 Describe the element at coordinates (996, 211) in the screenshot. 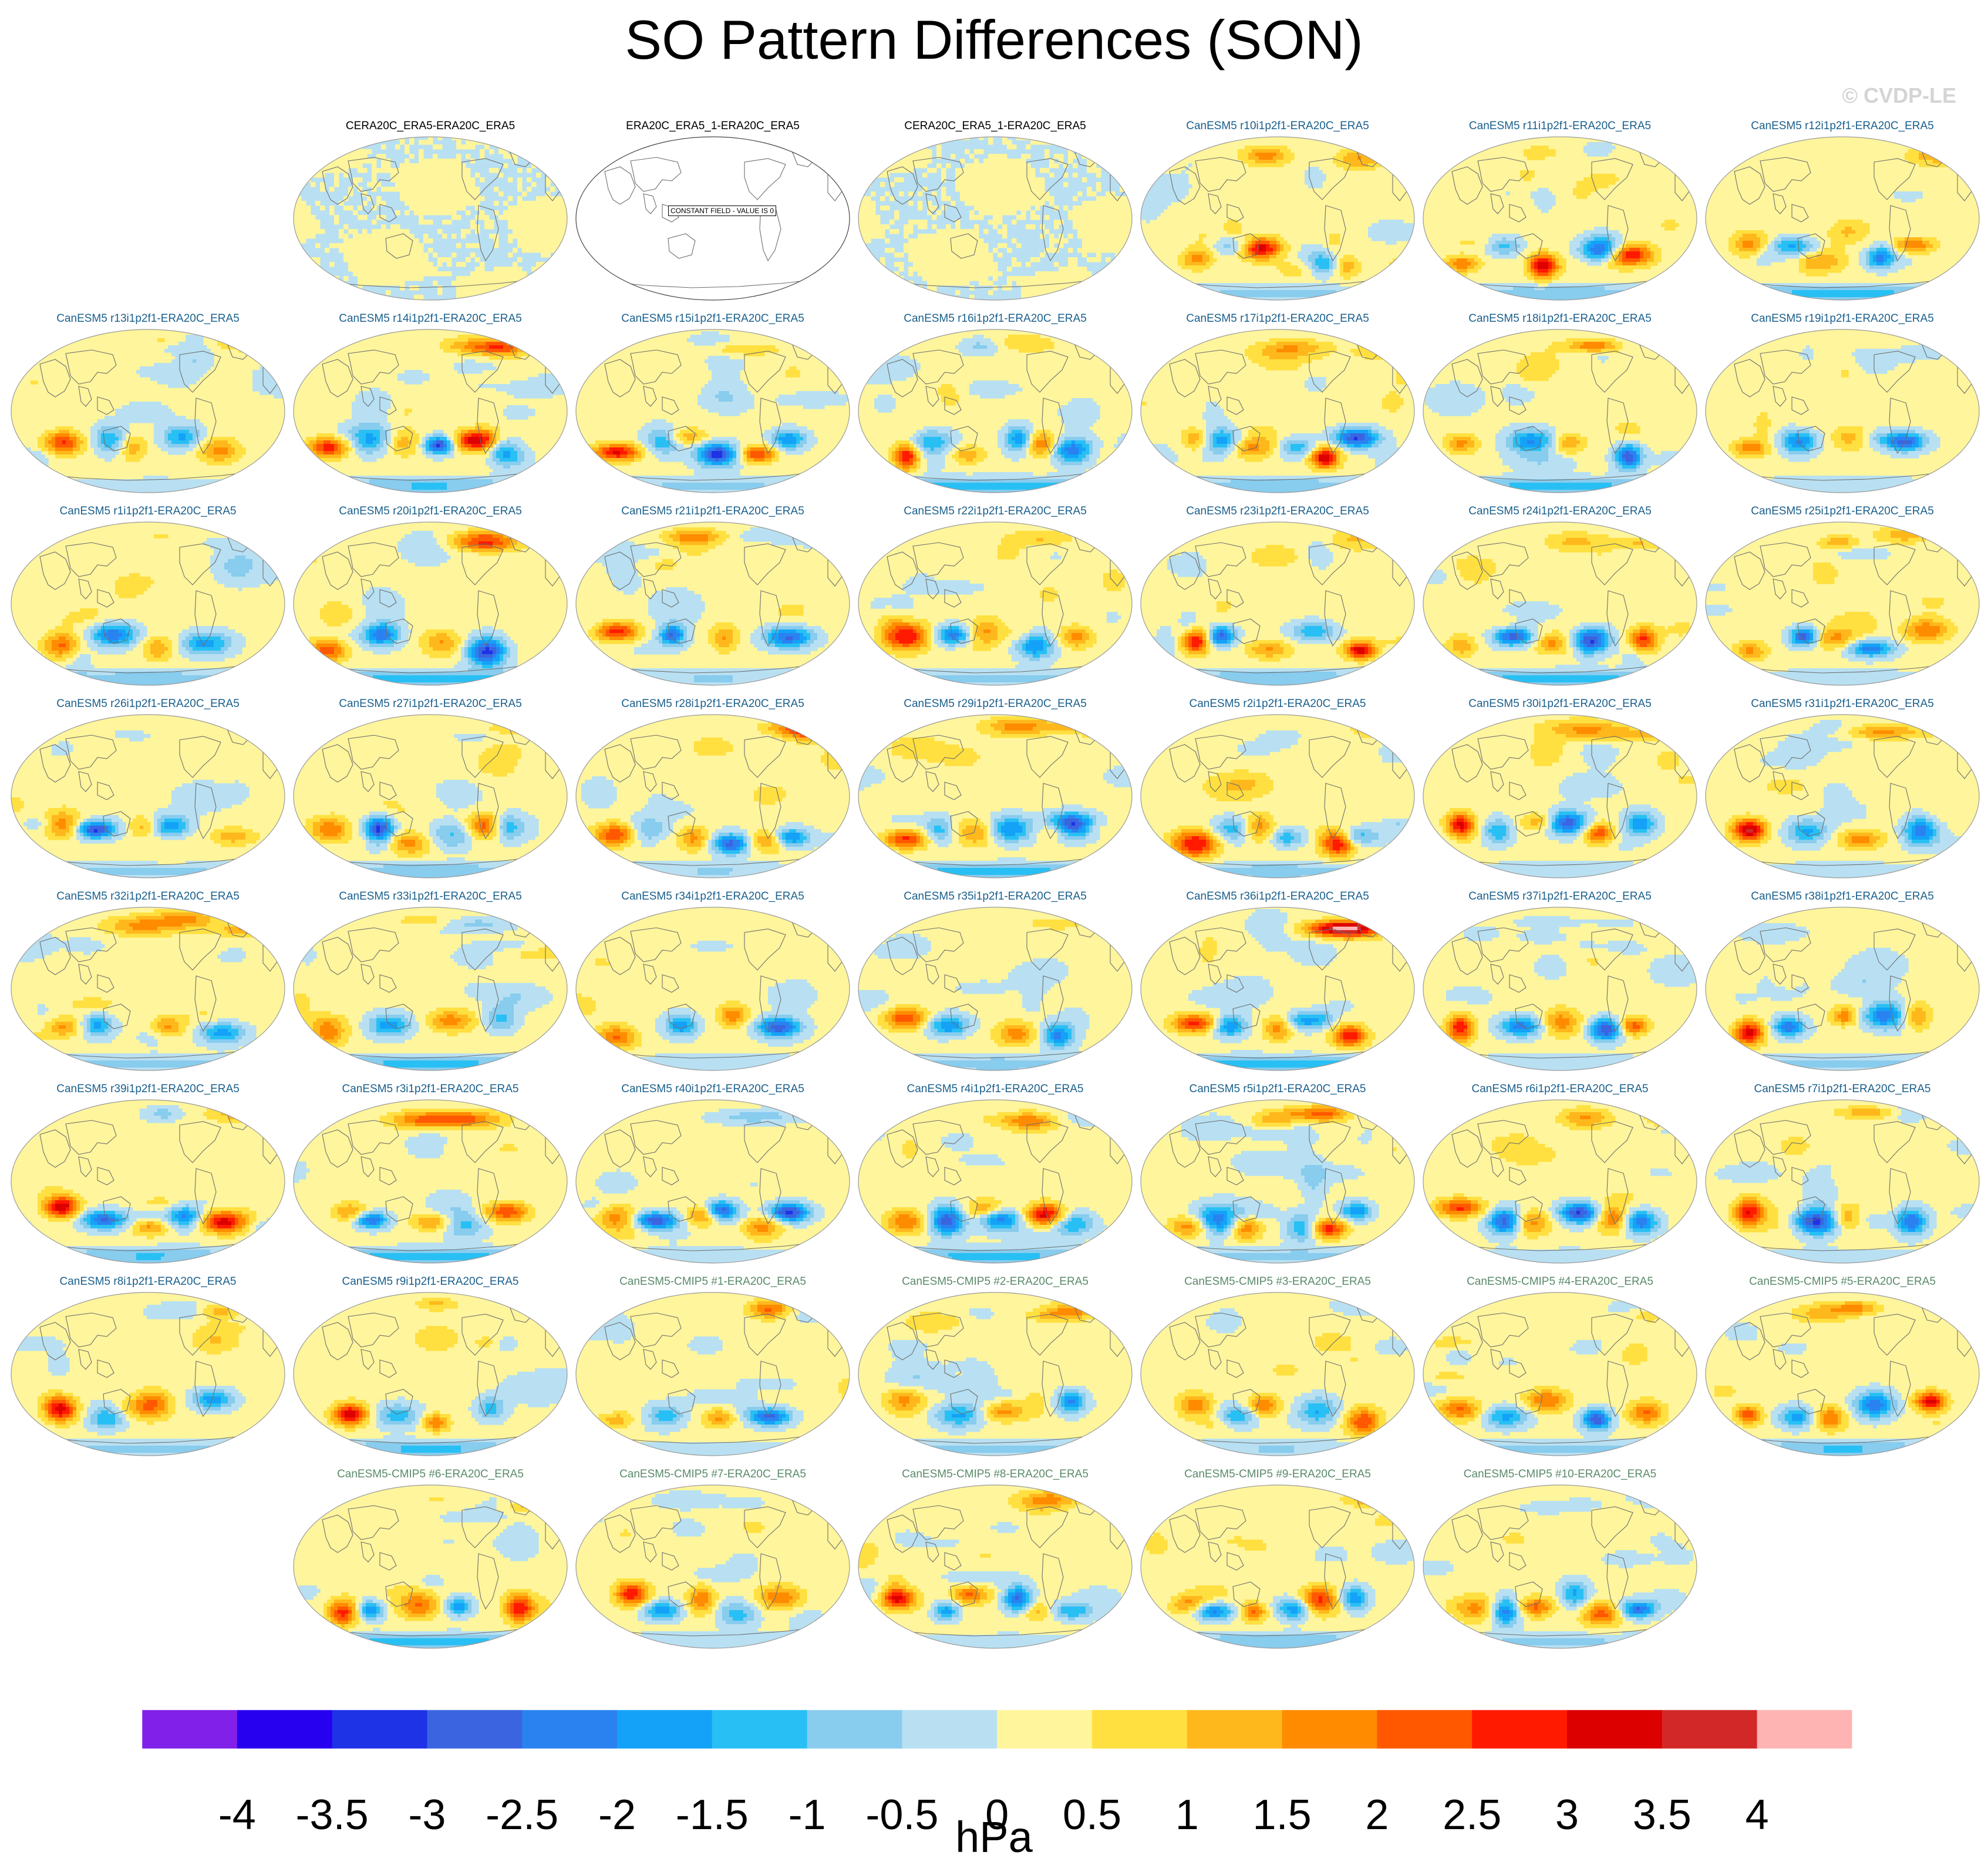

I see `map-panel: CERA20C_ERA5_1-ERA20C_ERA5` at that location.